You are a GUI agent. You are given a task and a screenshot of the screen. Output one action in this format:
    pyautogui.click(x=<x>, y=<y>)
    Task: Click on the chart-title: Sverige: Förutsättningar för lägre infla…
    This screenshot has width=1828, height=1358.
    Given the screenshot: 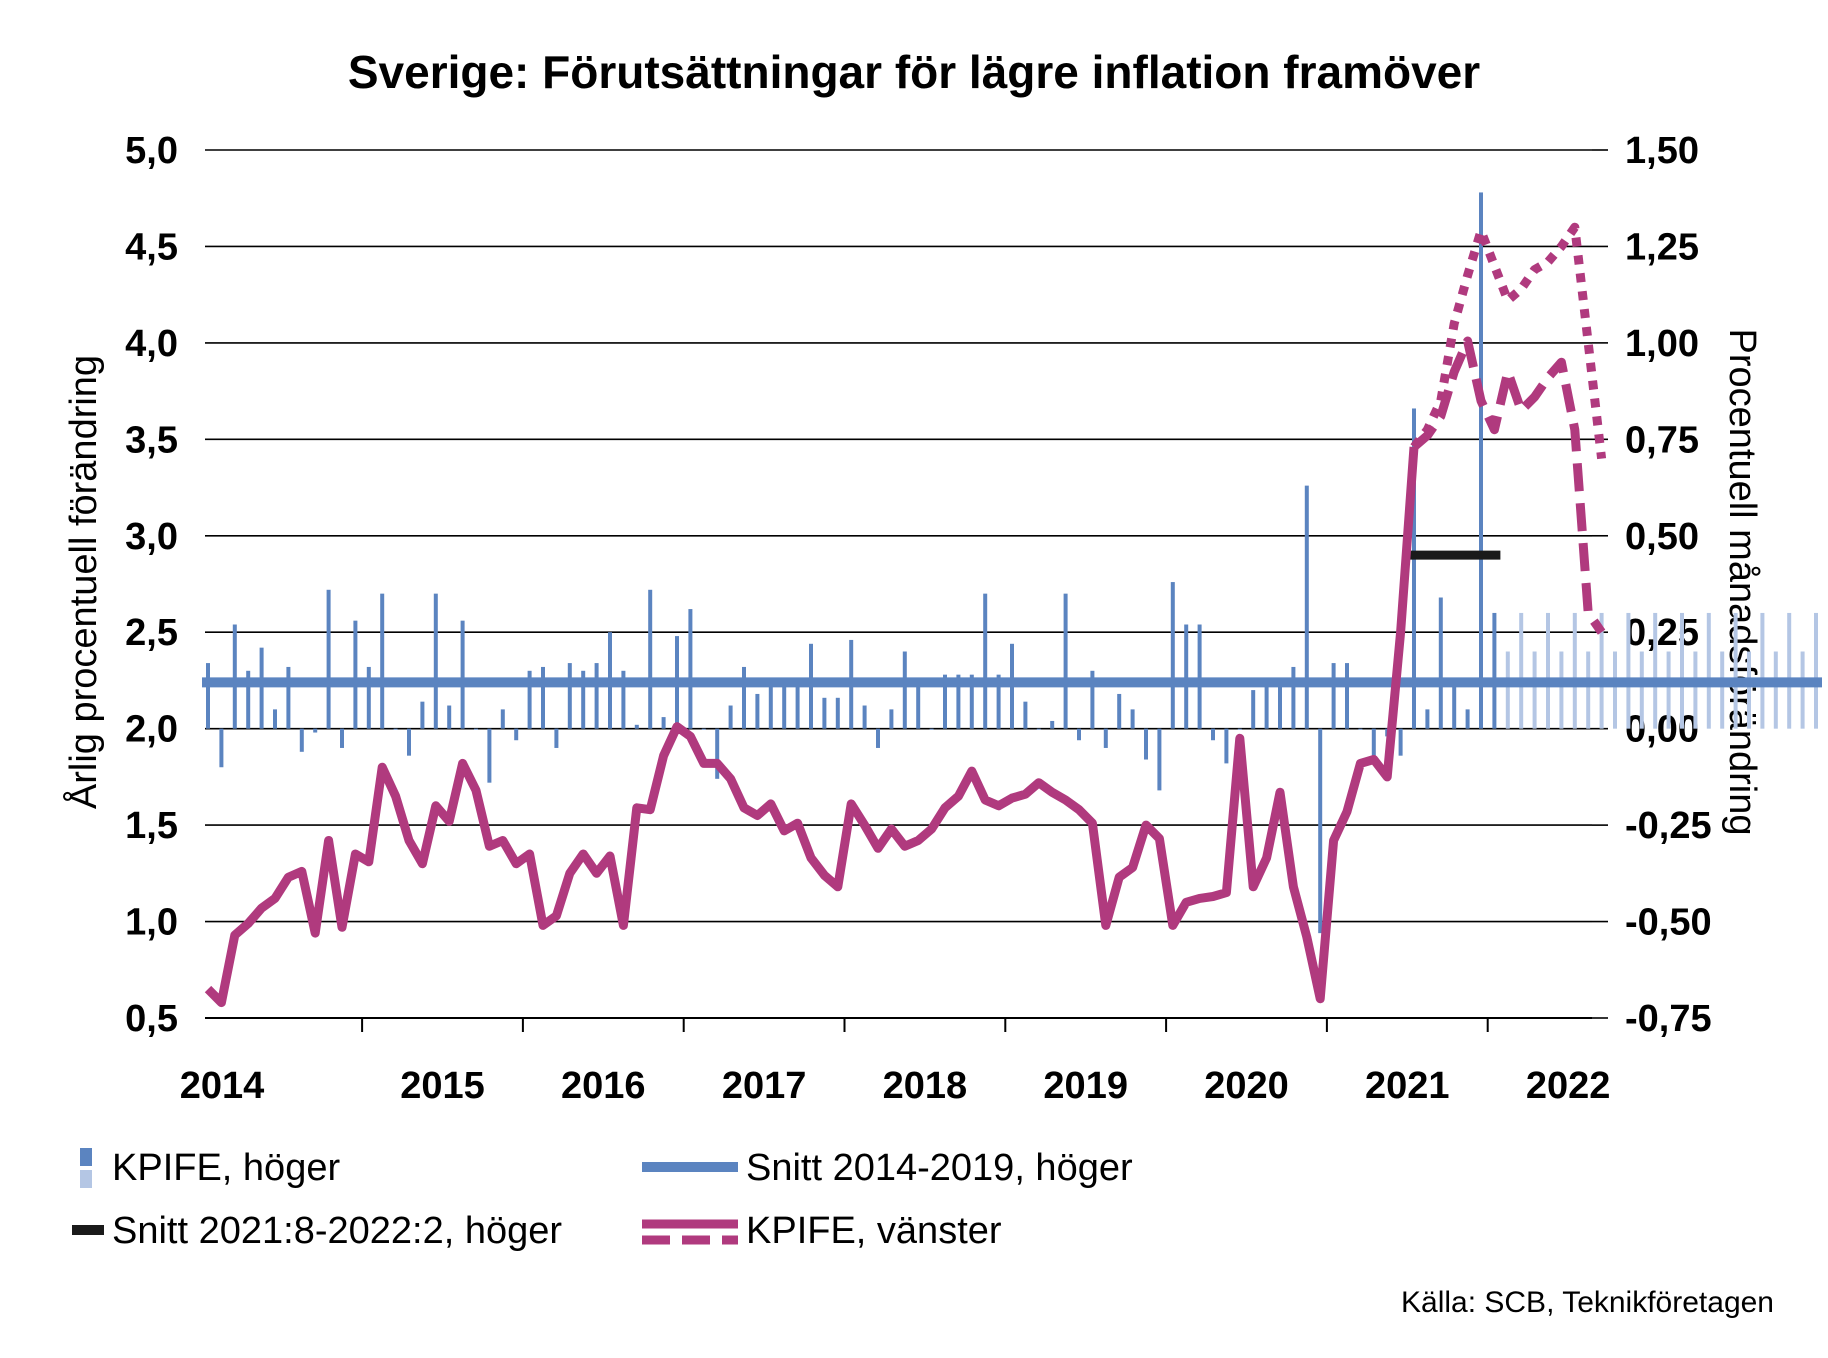 What is the action you would take?
    pyautogui.click(x=914, y=72)
    